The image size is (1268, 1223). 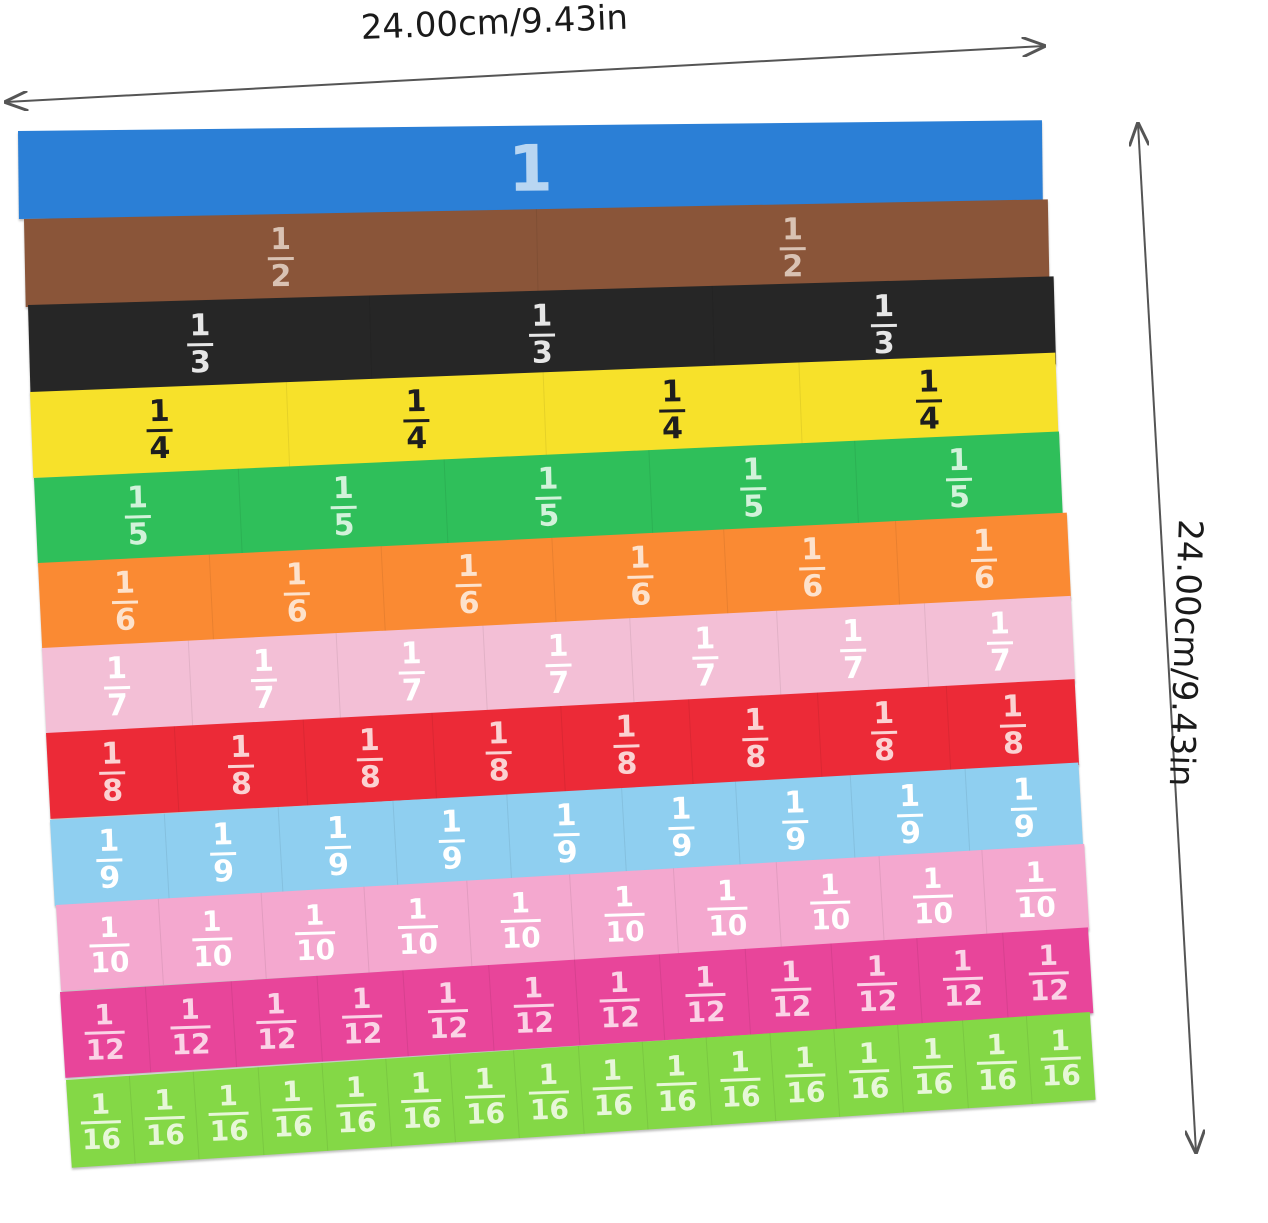 What do you see at coordinates (343, 525) in the screenshot?
I see `fraction-denominator: 5` at bounding box center [343, 525].